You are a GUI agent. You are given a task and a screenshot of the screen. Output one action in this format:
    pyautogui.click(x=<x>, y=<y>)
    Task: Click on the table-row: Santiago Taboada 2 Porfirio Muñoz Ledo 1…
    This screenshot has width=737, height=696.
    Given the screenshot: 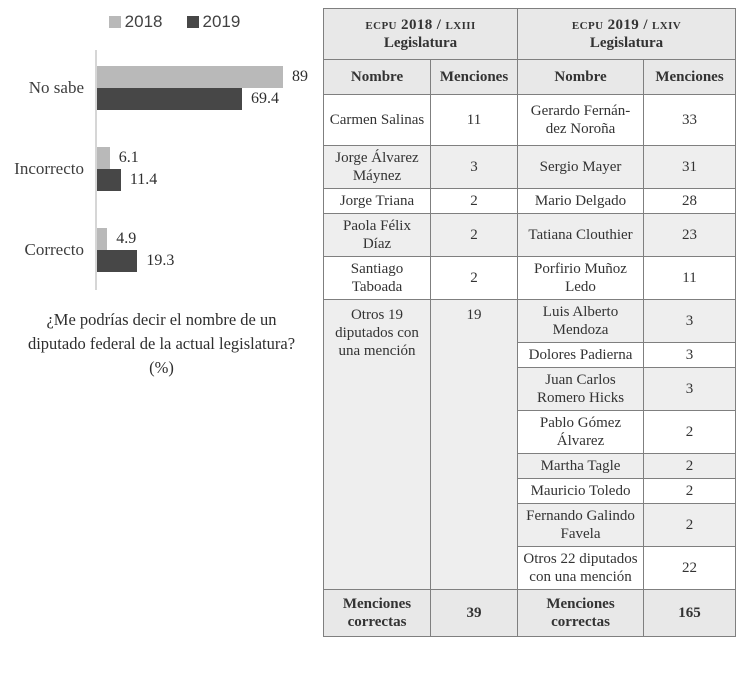 What is the action you would take?
    pyautogui.click(x=530, y=278)
    